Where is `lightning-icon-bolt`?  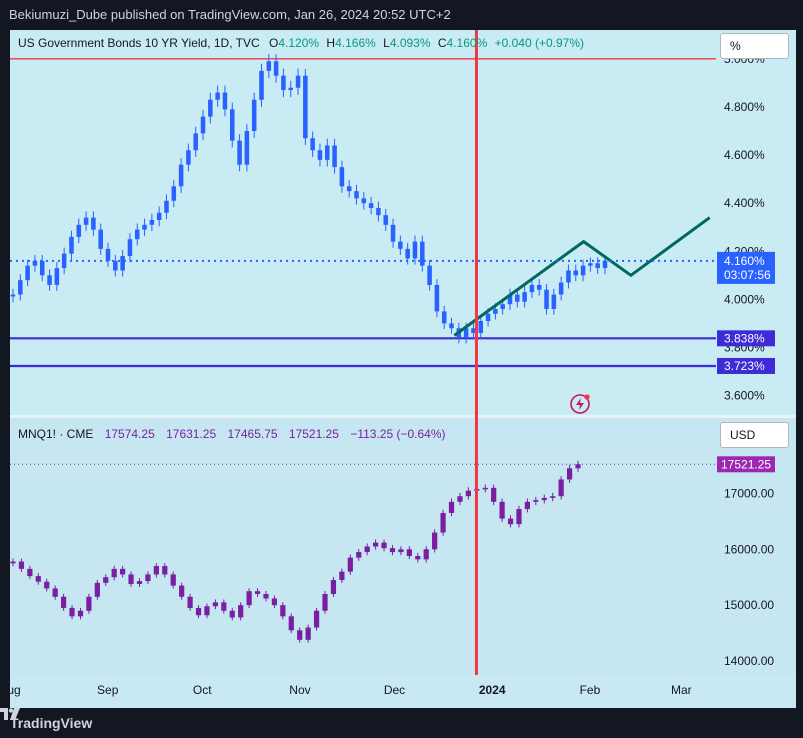 lightning-icon-bolt is located at coordinates (580, 404).